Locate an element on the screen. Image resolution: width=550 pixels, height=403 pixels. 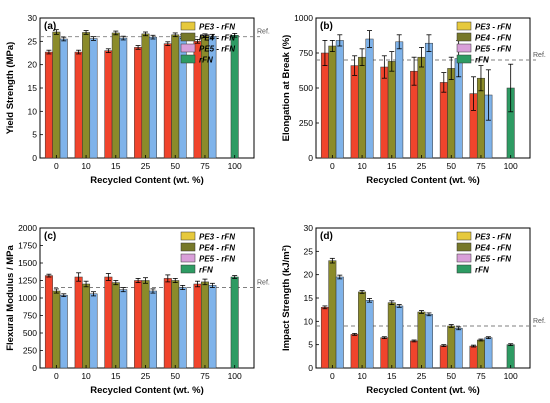
y-tick-label: 1250 is located at coordinates (27, 281).